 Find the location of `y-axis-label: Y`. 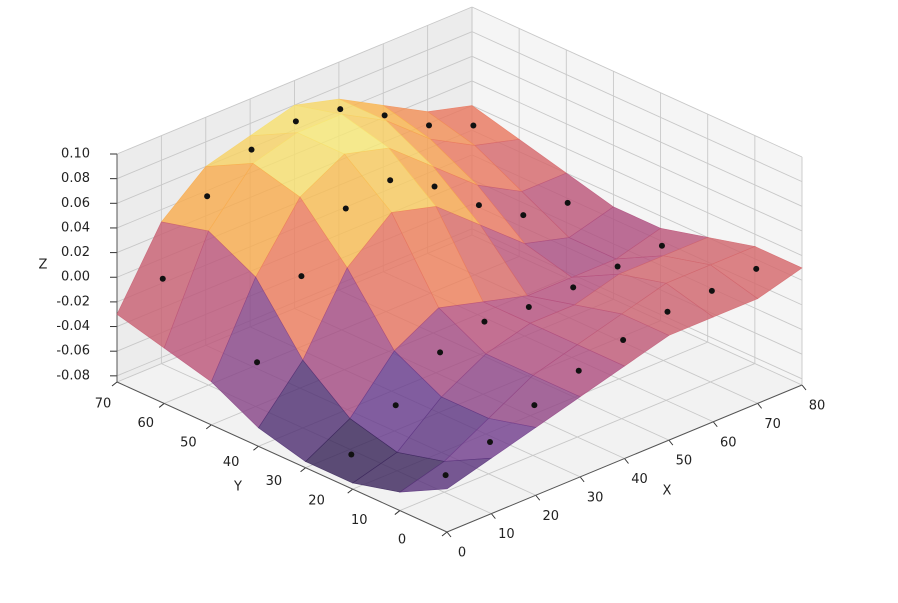

y-axis-label: Y is located at coordinates (237, 487).